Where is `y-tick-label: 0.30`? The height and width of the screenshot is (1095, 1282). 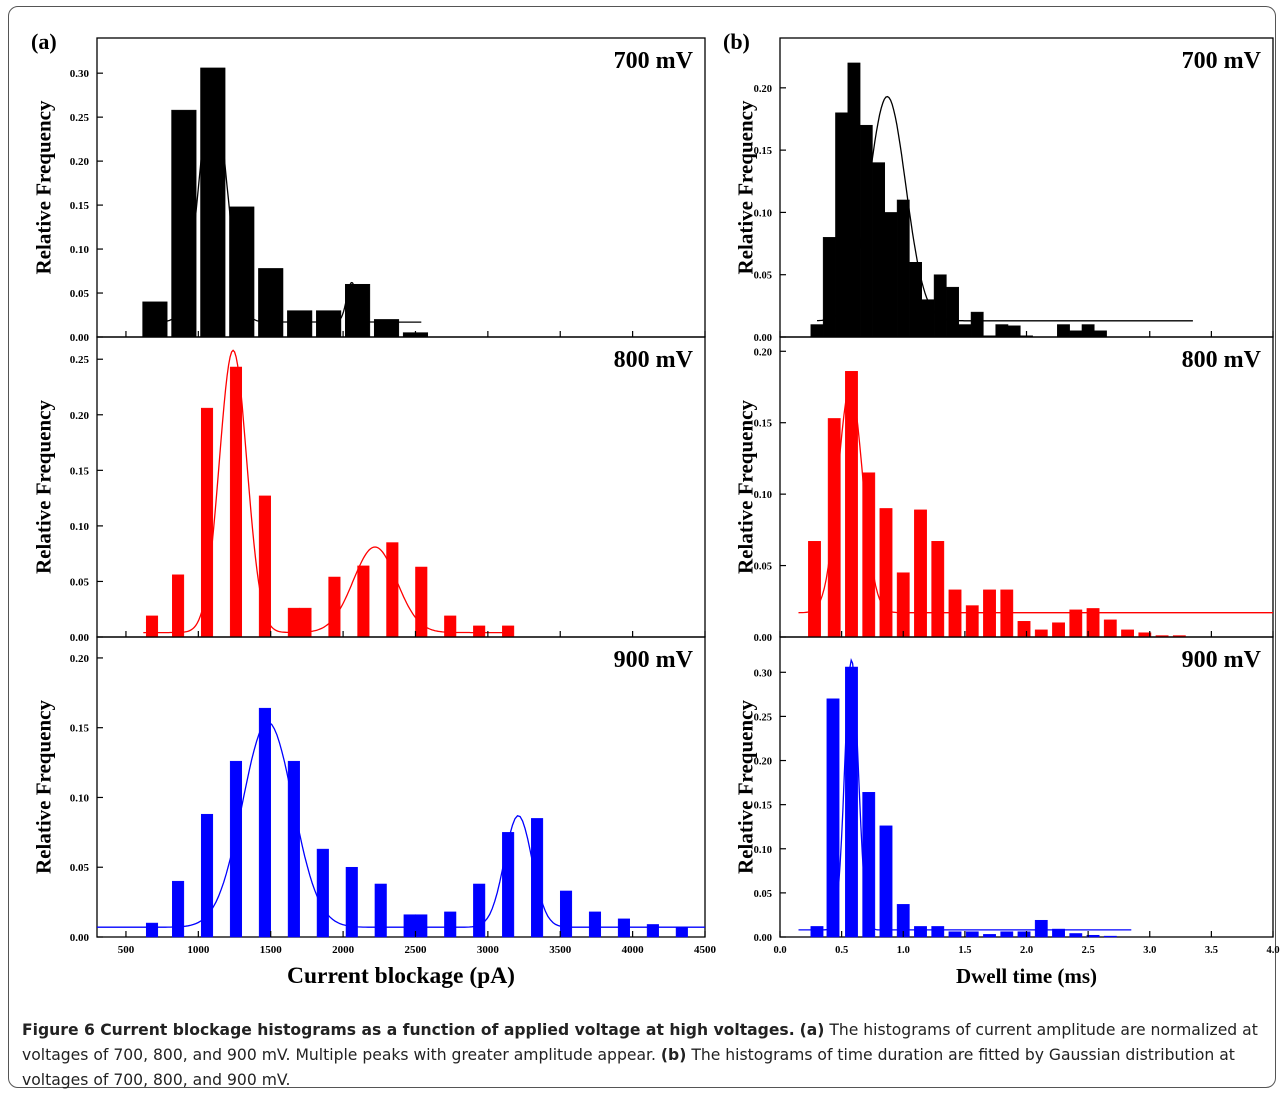
y-tick-label: 0.30 is located at coordinates (80, 74).